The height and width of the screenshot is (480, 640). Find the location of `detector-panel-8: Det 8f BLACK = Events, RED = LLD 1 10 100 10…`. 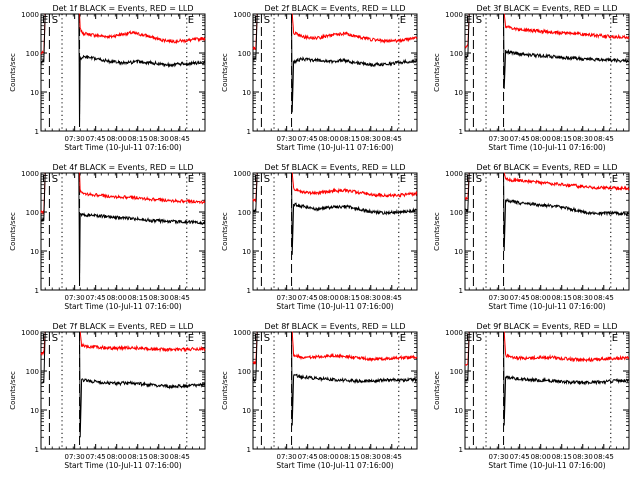

detector-panel-8: Det 8f BLACK = Events, RED = LLD 1 10 100 10… is located at coordinates (319, 396).